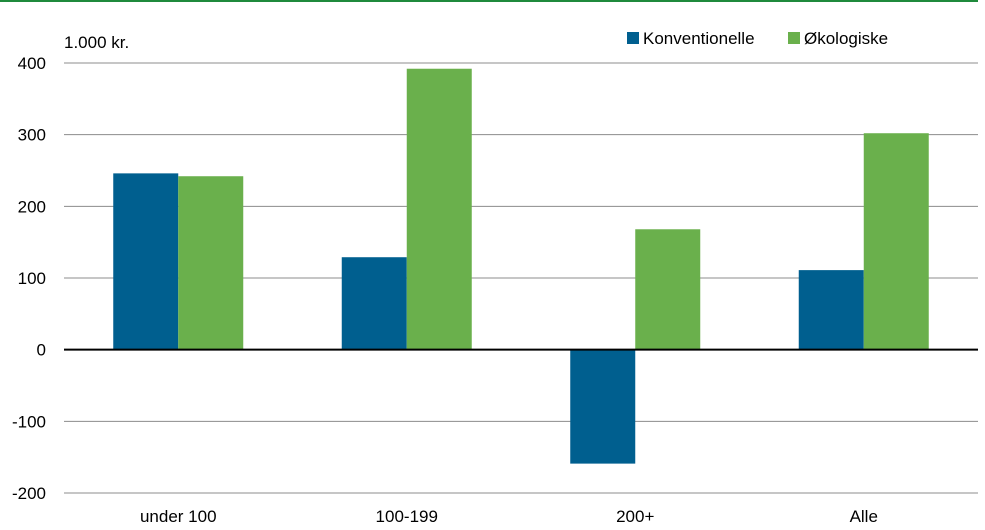 This screenshot has height=530, width=985. I want to click on legend: Konventionelle Økologiske, so click(757, 38).